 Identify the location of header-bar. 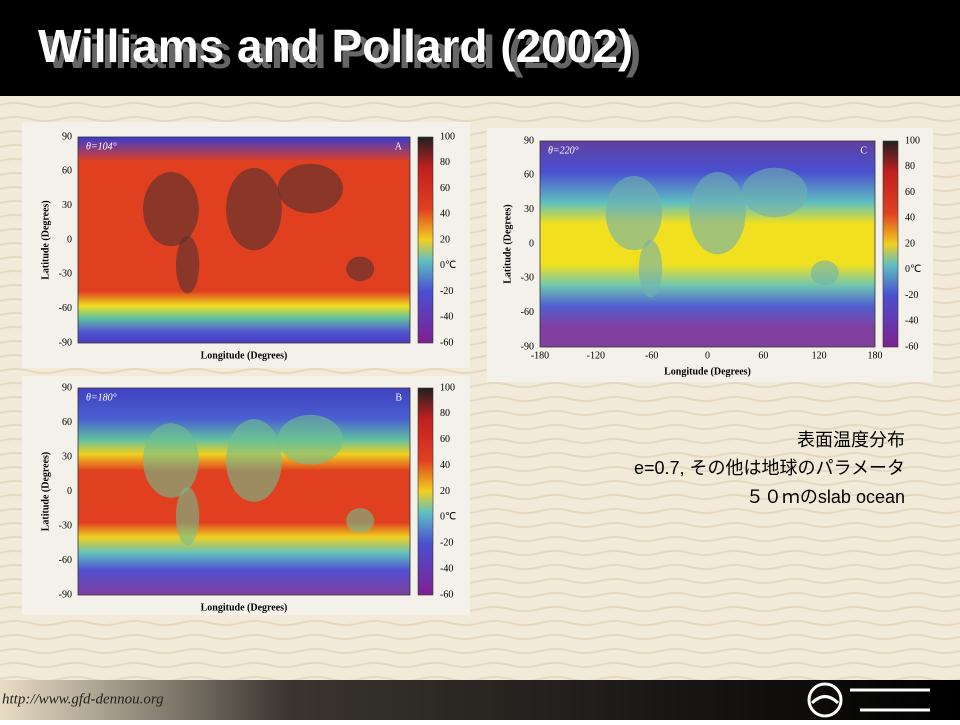
(480, 48).